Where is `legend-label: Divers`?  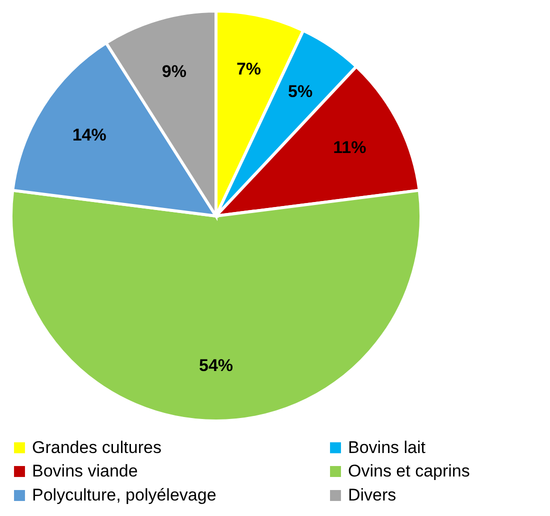
legend-label: Divers is located at coordinates (372, 495).